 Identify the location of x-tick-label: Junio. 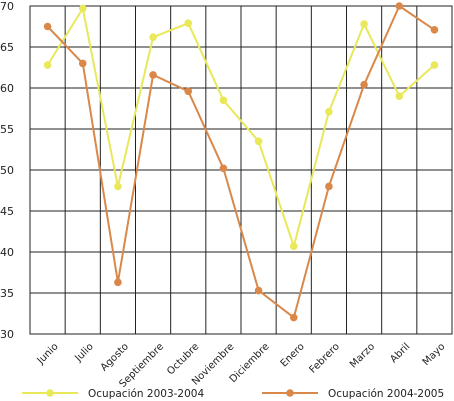
(48, 354).